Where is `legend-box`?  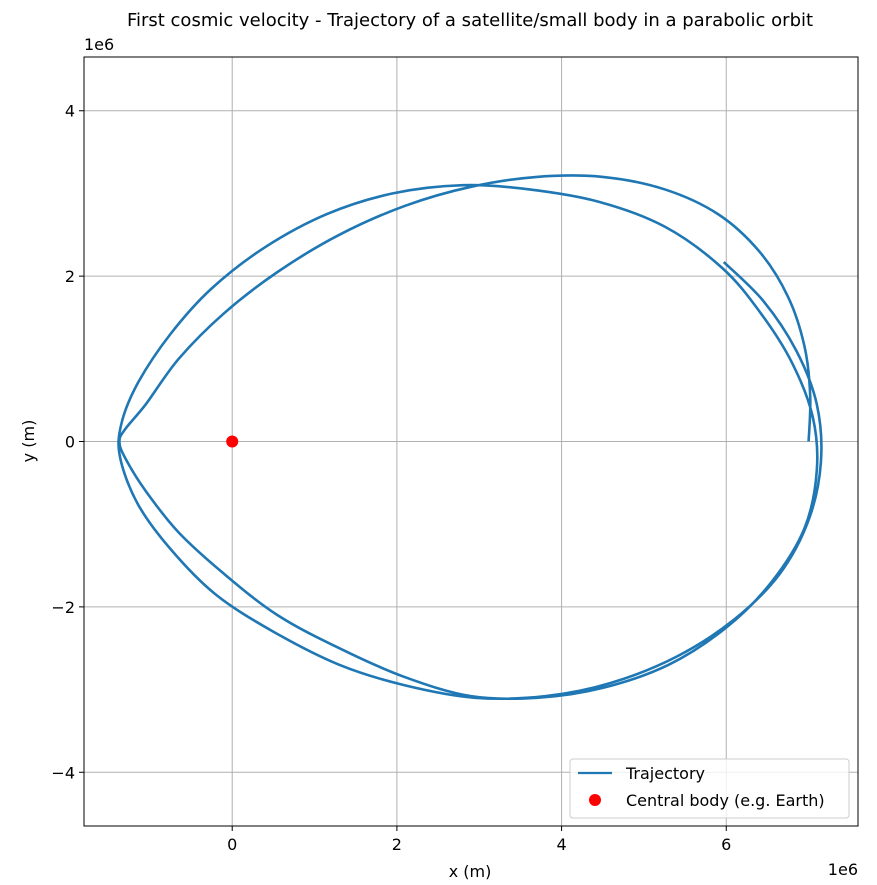
legend-box is located at coordinates (709, 788).